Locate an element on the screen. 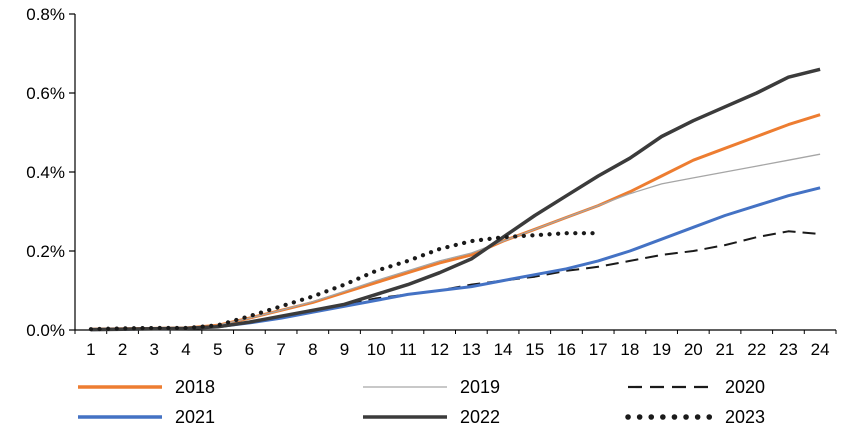 The height and width of the screenshot is (441, 852). x-tick-label: 17 is located at coordinates (598, 349).